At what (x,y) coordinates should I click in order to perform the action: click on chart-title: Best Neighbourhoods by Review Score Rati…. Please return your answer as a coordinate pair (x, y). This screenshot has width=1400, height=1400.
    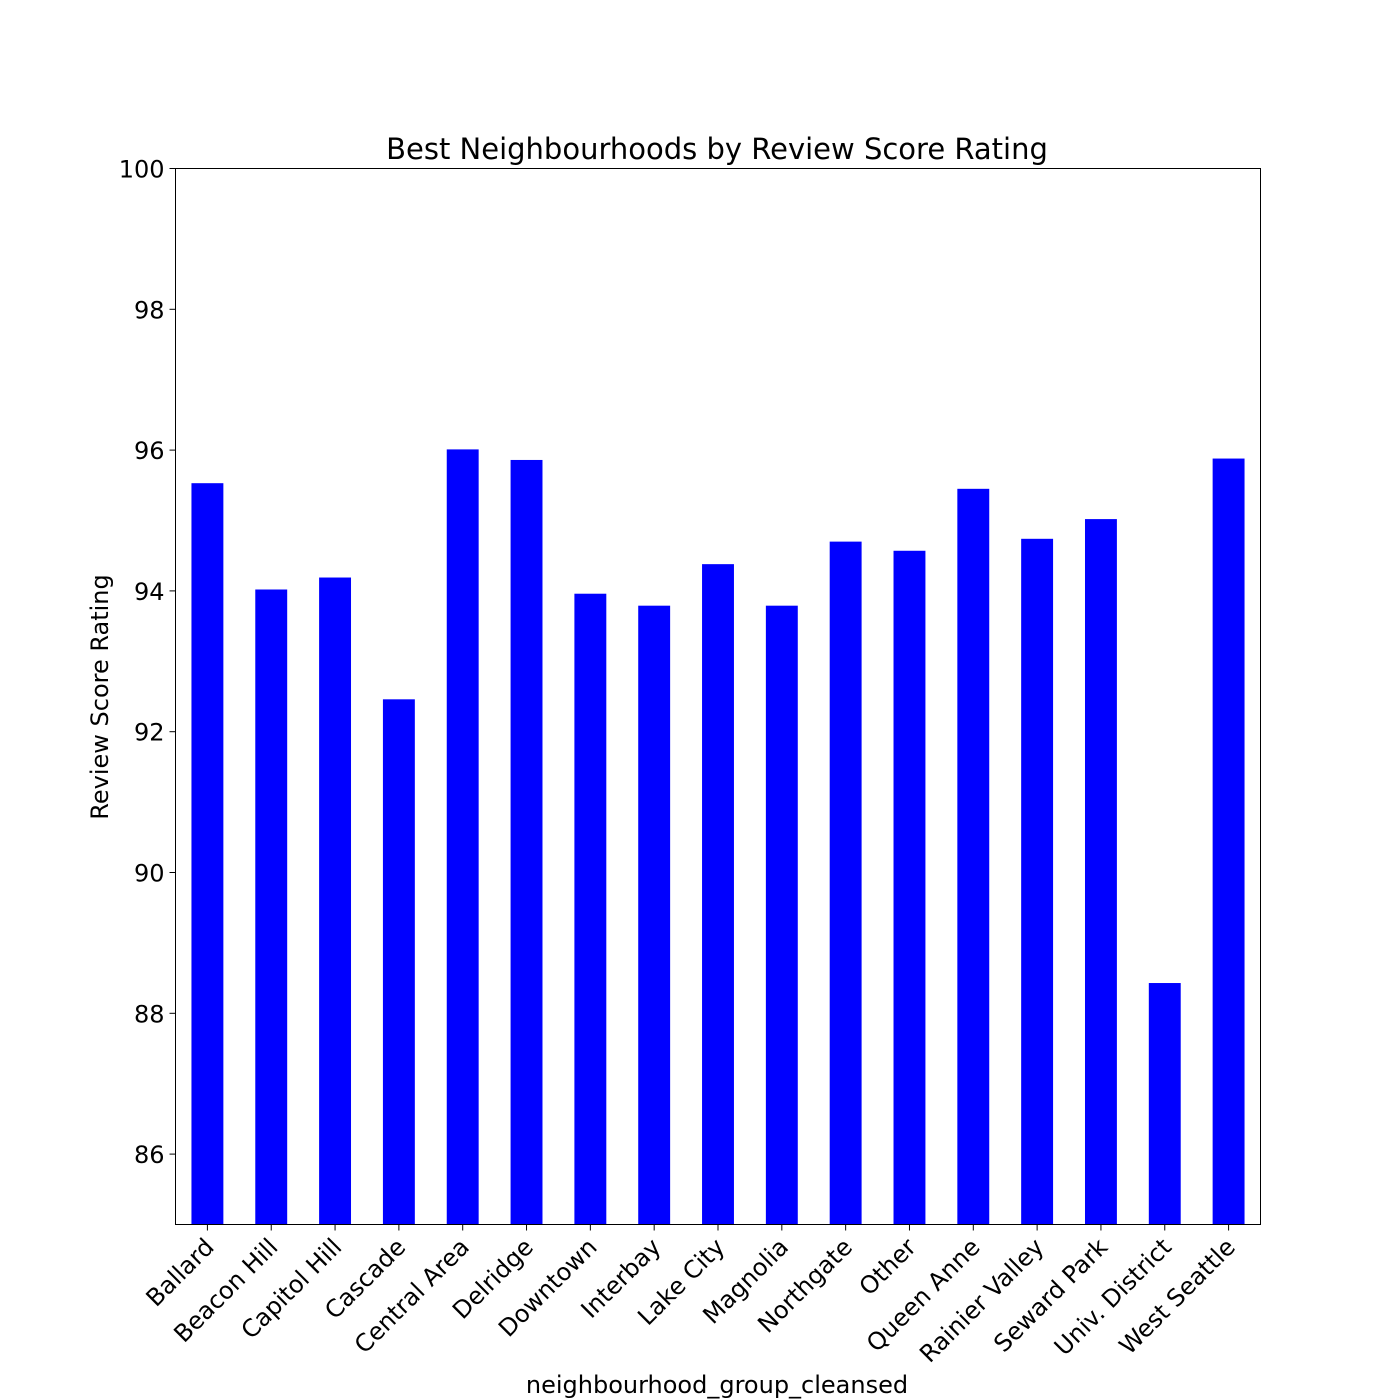
    Looking at the image, I should click on (717, 149).